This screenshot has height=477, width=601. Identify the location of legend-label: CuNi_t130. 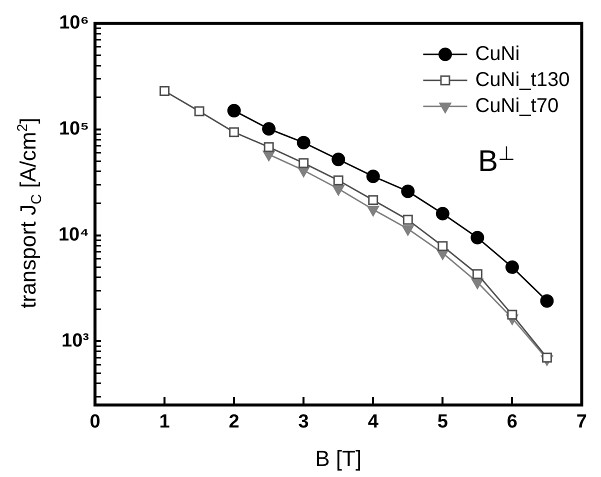
(522, 79).